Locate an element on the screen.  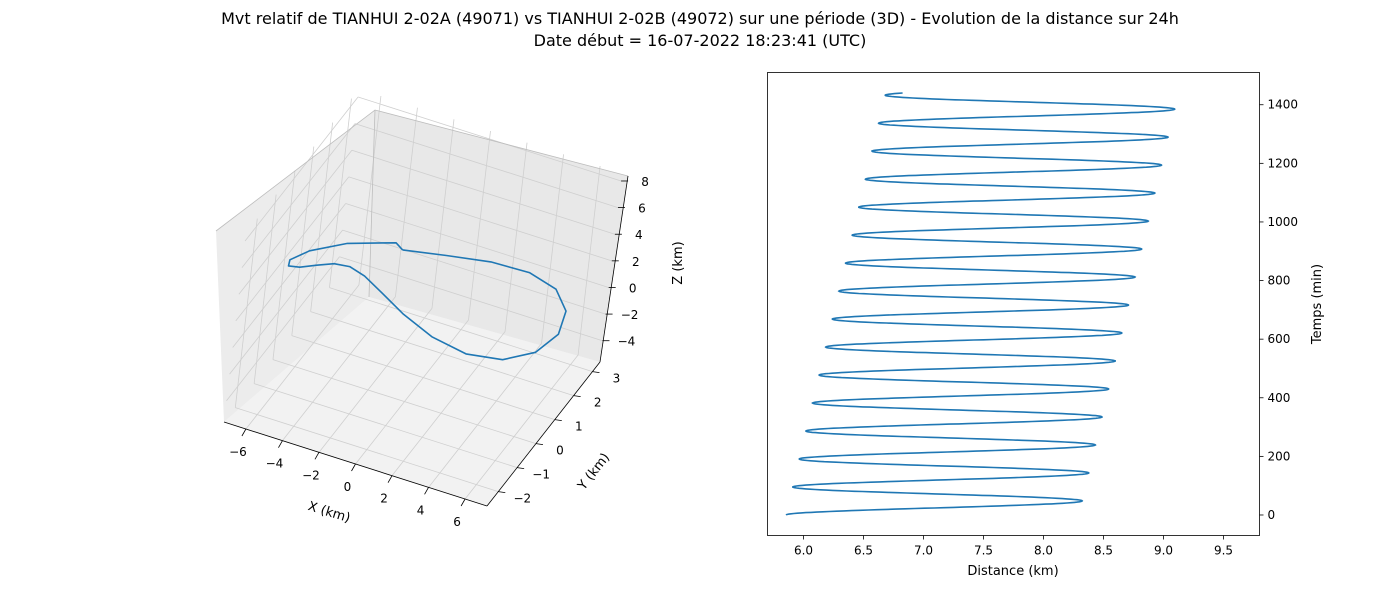
y-axis-tick-label: 3 is located at coordinates (617, 379).